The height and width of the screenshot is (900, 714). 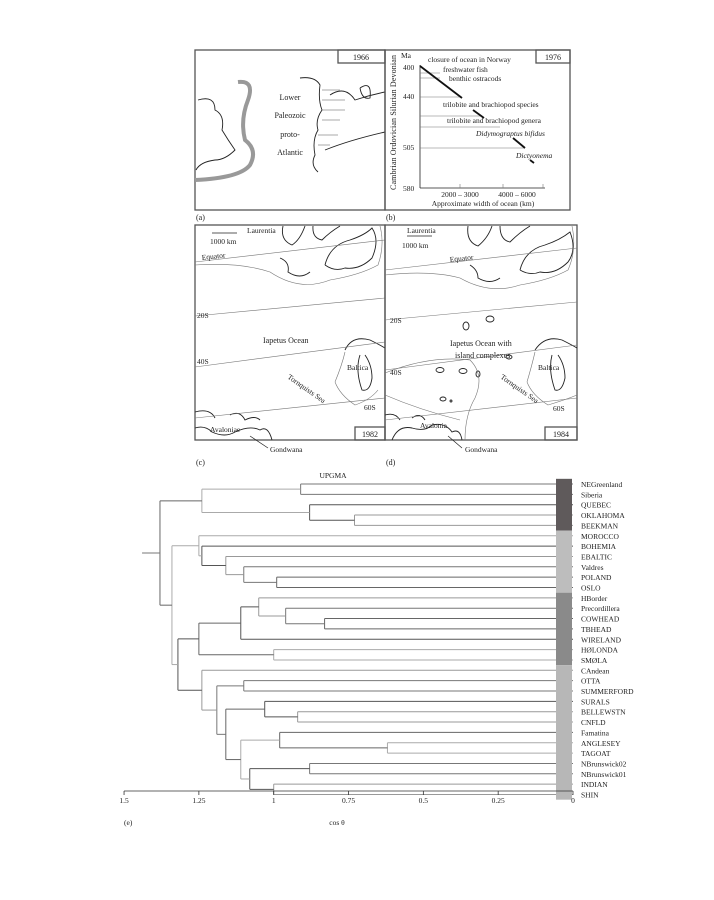 What do you see at coordinates (593, 722) in the screenshot?
I see `leaf-label: CNFLD` at bounding box center [593, 722].